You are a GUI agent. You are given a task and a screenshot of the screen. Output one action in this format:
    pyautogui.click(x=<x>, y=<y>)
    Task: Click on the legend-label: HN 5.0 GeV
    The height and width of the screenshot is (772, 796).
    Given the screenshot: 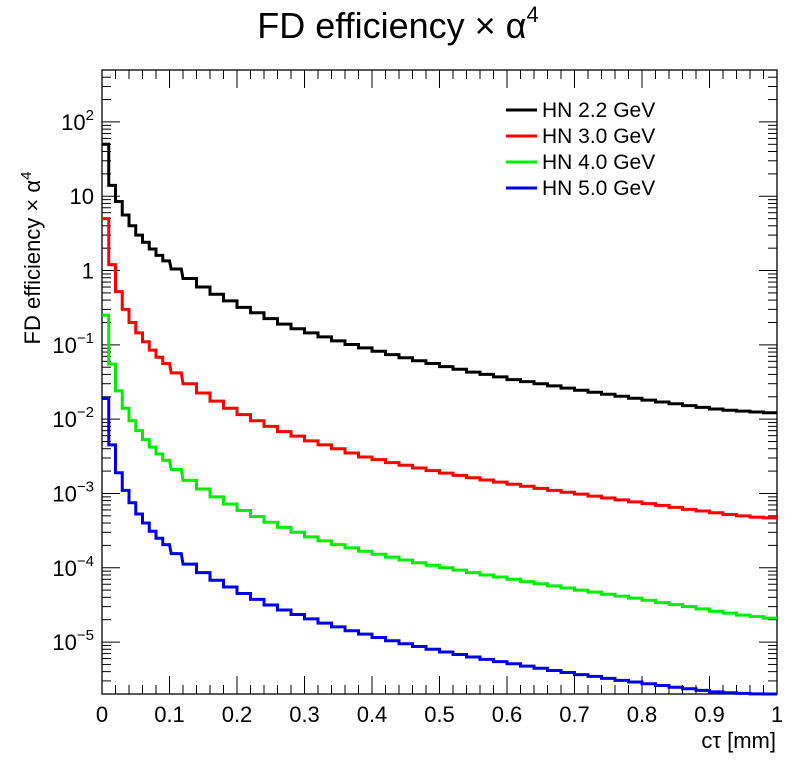 What is the action you would take?
    pyautogui.click(x=598, y=188)
    